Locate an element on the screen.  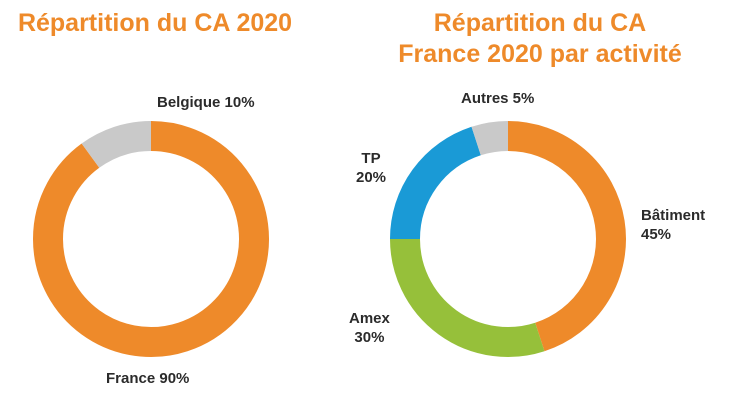
donut-slice-tp is located at coordinates (436, 183).